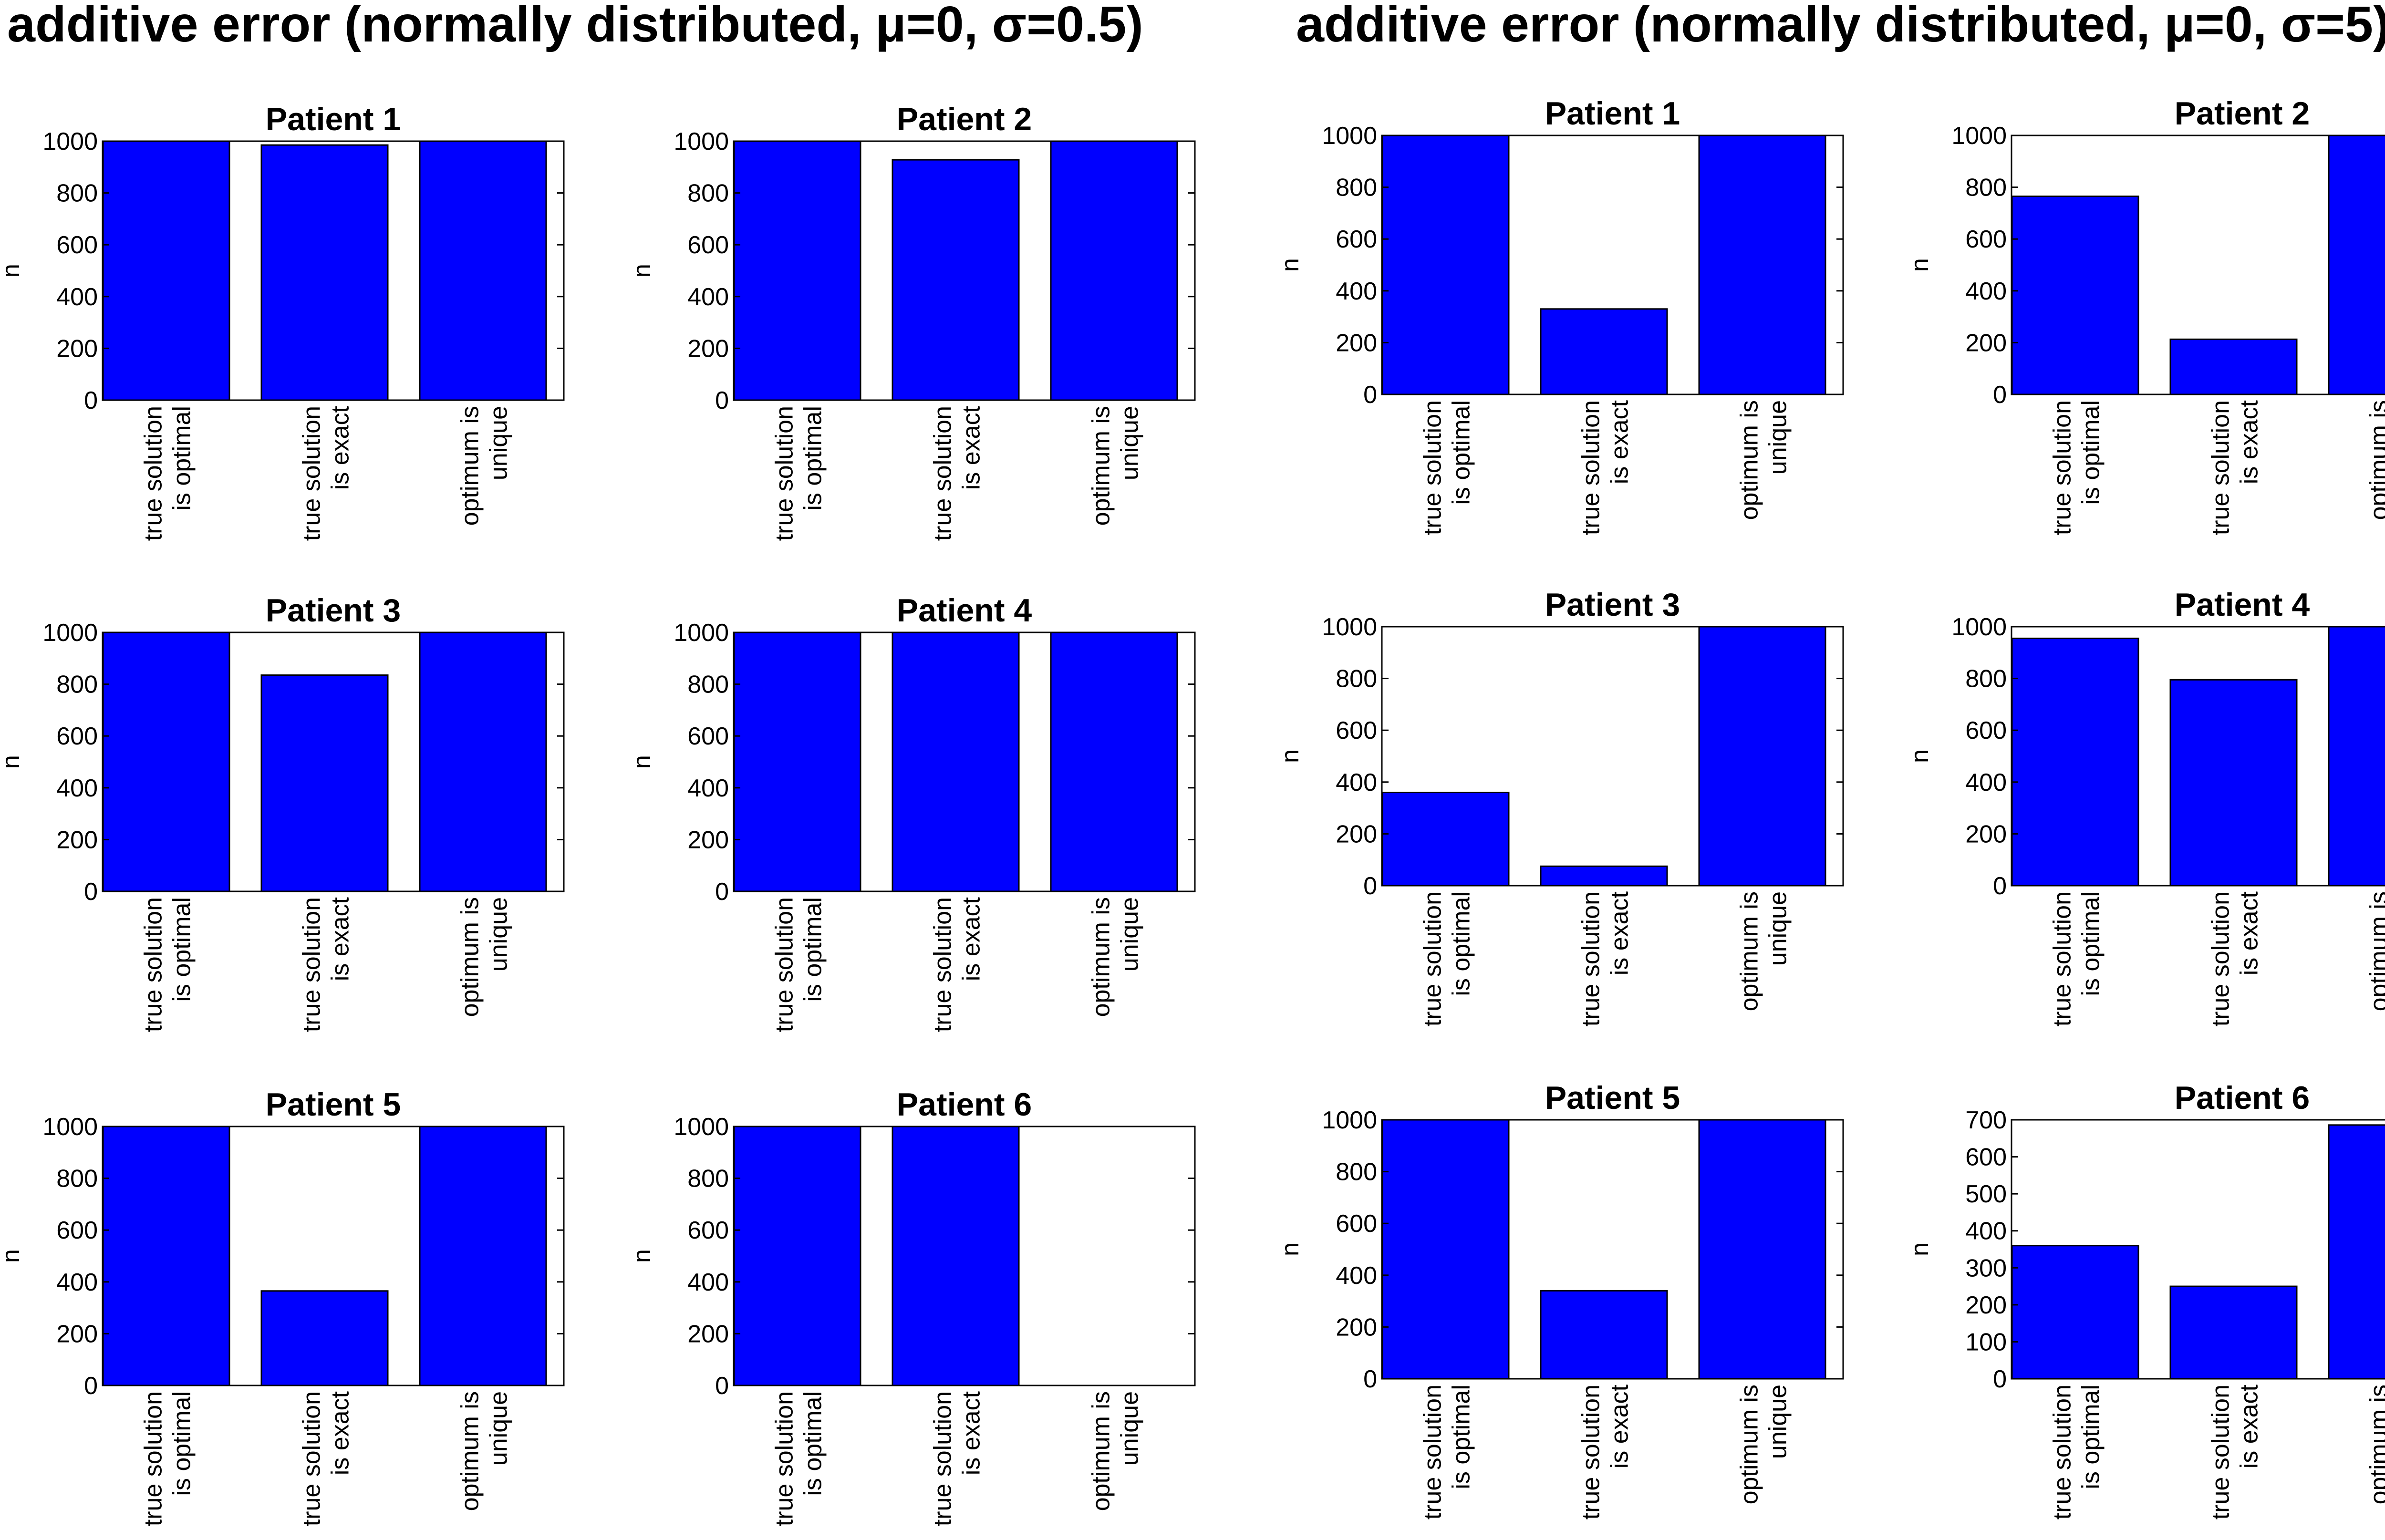  I want to click on y-tick-label: 100, so click(1986, 1342).